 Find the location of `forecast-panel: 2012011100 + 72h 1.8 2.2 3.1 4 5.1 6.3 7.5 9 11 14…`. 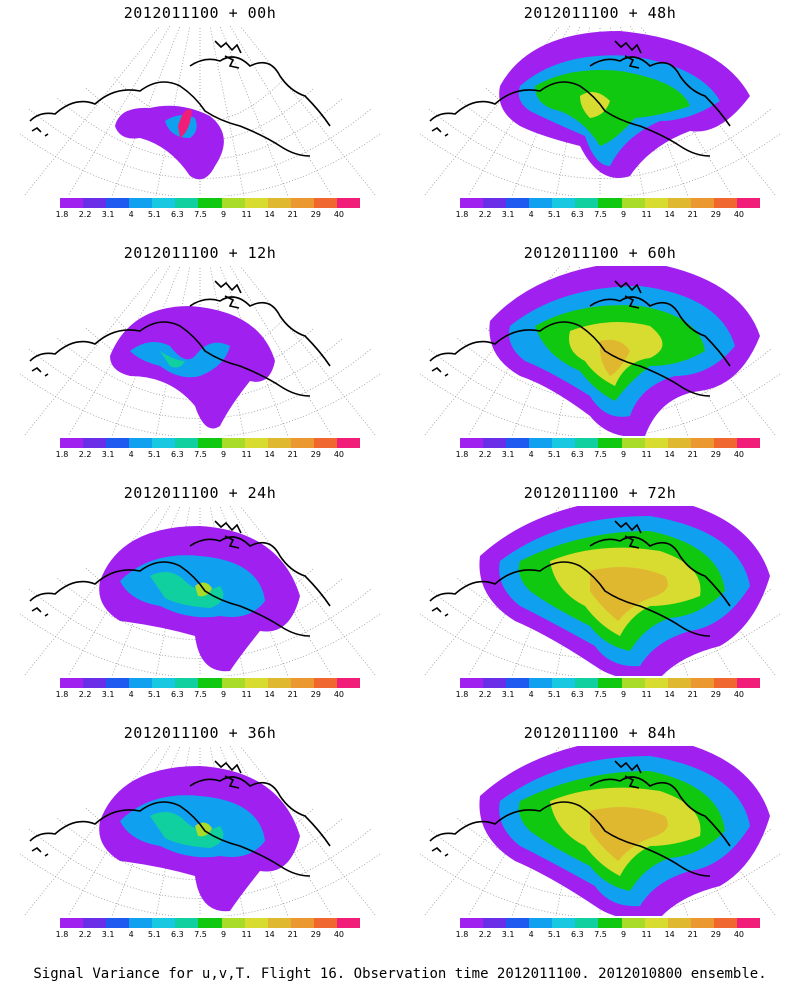

forecast-panel: 2012011100 + 72h 1.8 2.2 3.1 4 5.1 6.3 7.5 9 11 14… is located at coordinates (600, 600).